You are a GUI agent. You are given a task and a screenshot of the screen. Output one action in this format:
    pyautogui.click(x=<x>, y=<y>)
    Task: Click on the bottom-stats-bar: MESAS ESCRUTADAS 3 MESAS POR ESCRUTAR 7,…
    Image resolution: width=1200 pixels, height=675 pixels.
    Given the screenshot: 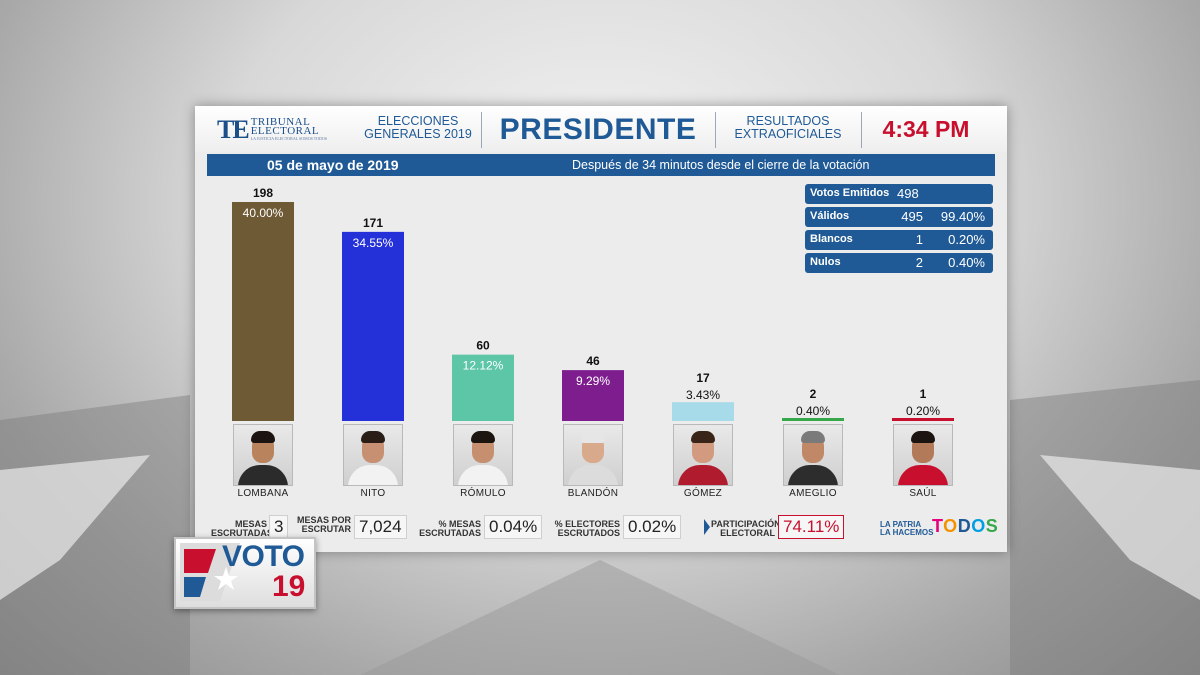 What is the action you would take?
    pyautogui.click(x=602, y=528)
    